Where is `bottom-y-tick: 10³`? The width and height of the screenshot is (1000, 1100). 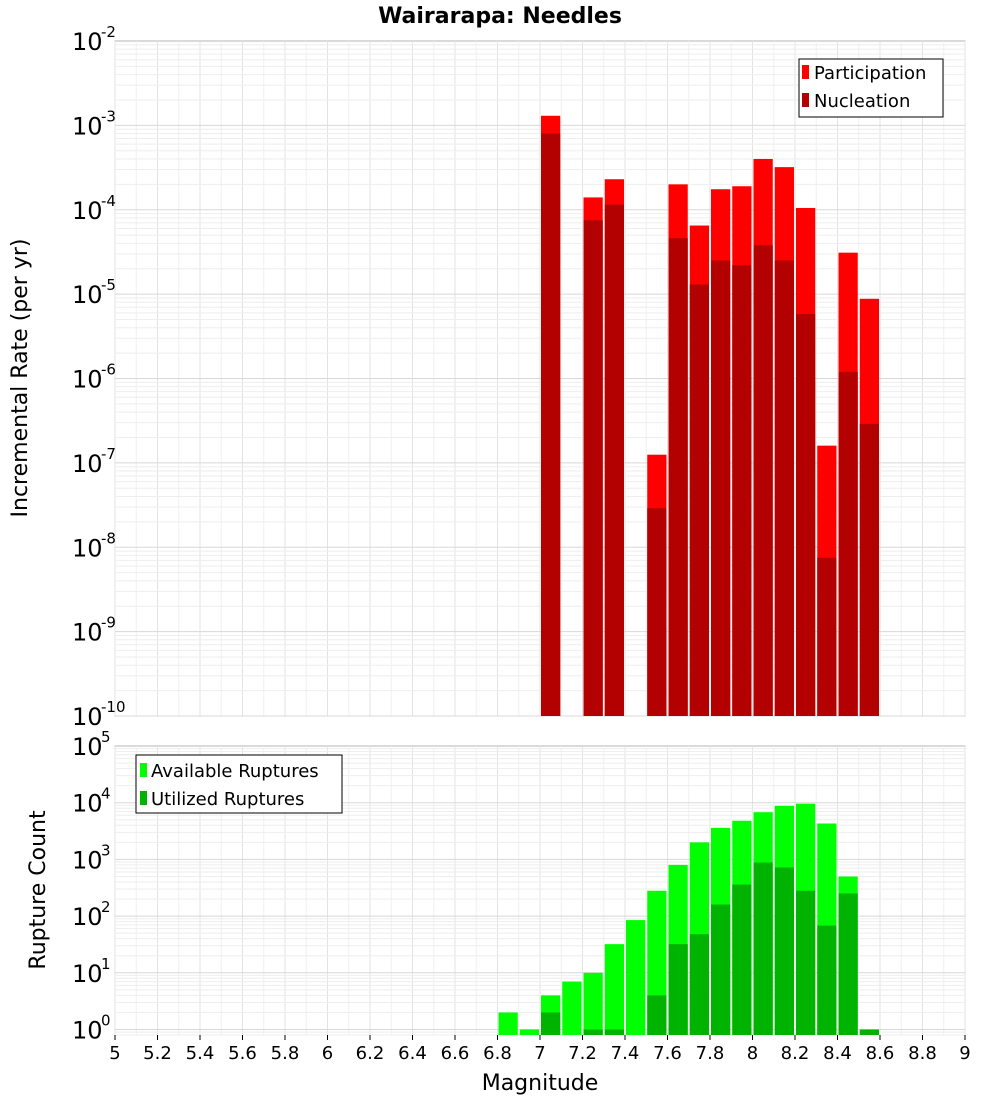
bottom-y-tick: 10³ is located at coordinates (91, 857).